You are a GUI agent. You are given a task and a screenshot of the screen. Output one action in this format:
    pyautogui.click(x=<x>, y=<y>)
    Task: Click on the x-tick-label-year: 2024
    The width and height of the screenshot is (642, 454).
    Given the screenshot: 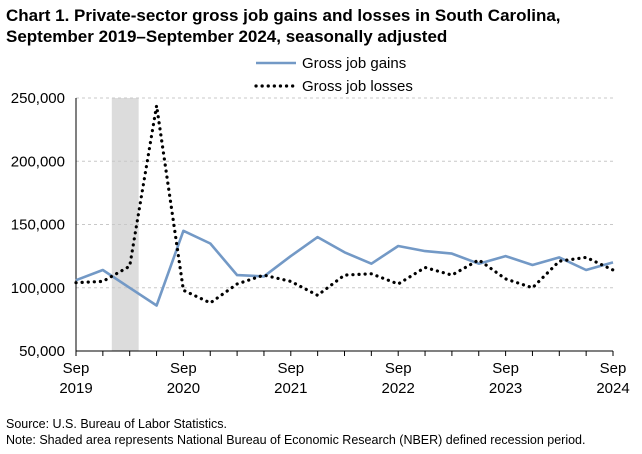 What is the action you would take?
    pyautogui.click(x=612, y=388)
    